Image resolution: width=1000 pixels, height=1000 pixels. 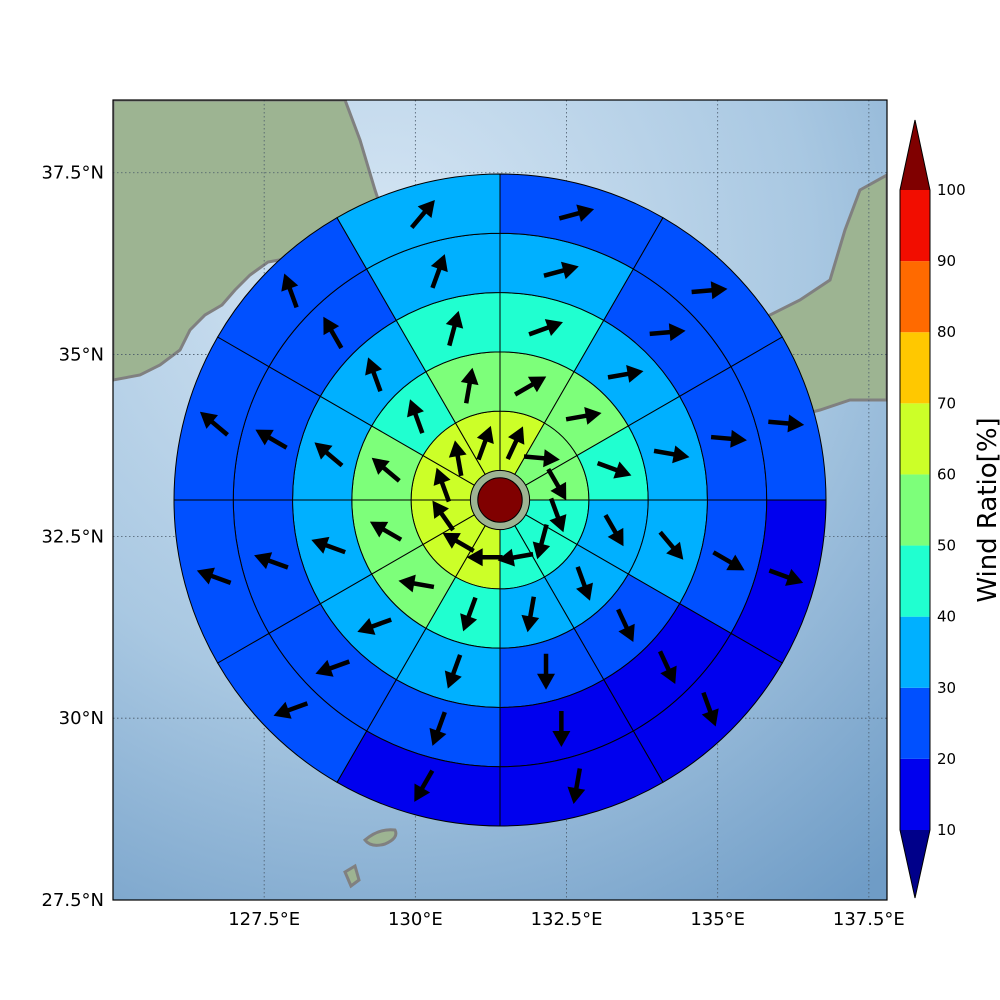 What do you see at coordinates (415, 919) in the screenshot?
I see `lon-tick-label: 130°E` at bounding box center [415, 919].